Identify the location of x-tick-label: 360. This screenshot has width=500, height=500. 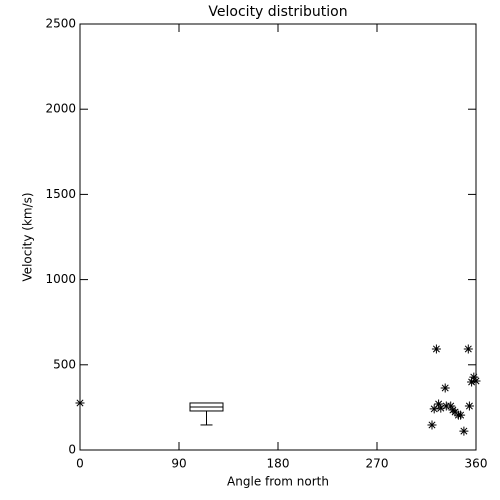
(476, 464).